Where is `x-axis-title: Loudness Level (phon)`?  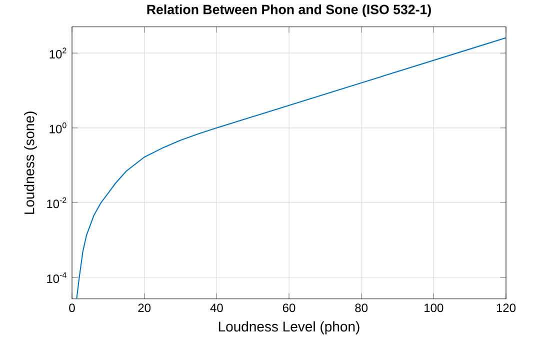 x-axis-title: Loudness Level (phon) is located at coordinates (289, 327).